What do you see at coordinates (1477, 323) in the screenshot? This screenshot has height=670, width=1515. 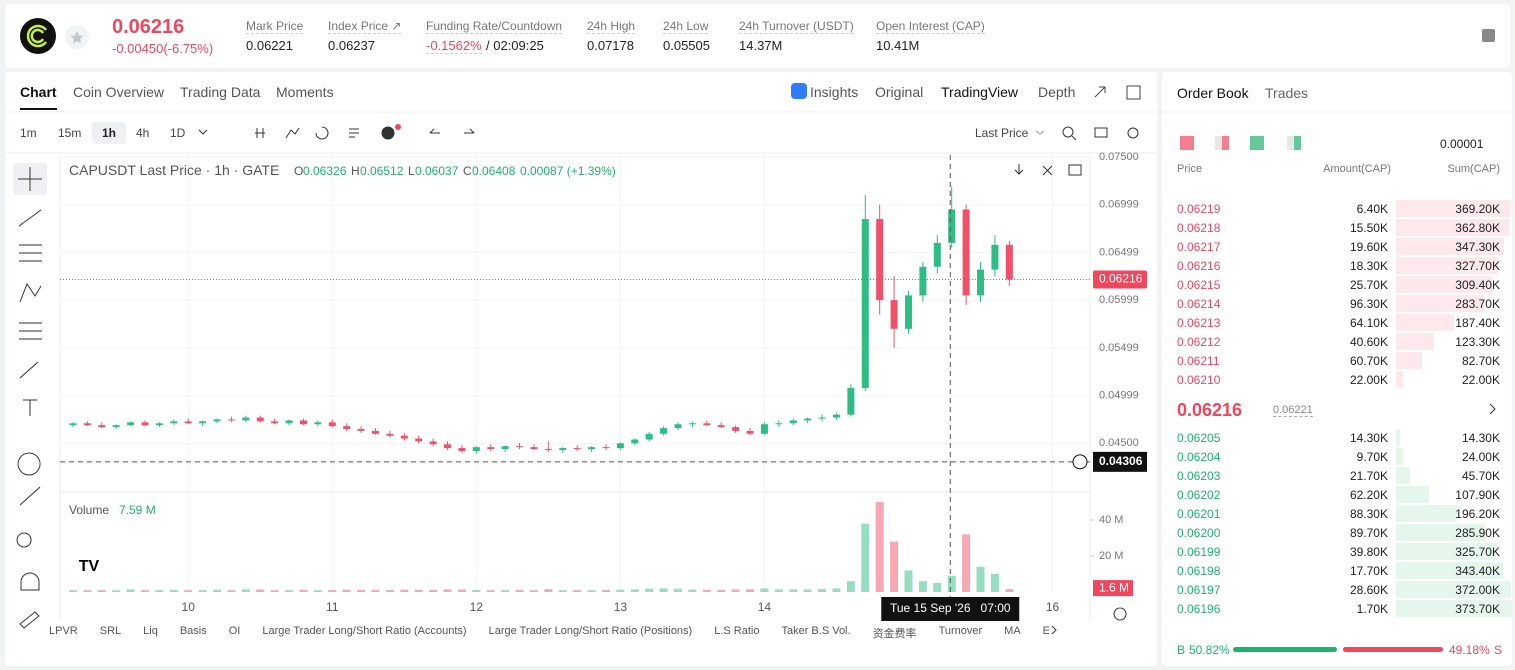 I see `ob-sum: 187.40K` at bounding box center [1477, 323].